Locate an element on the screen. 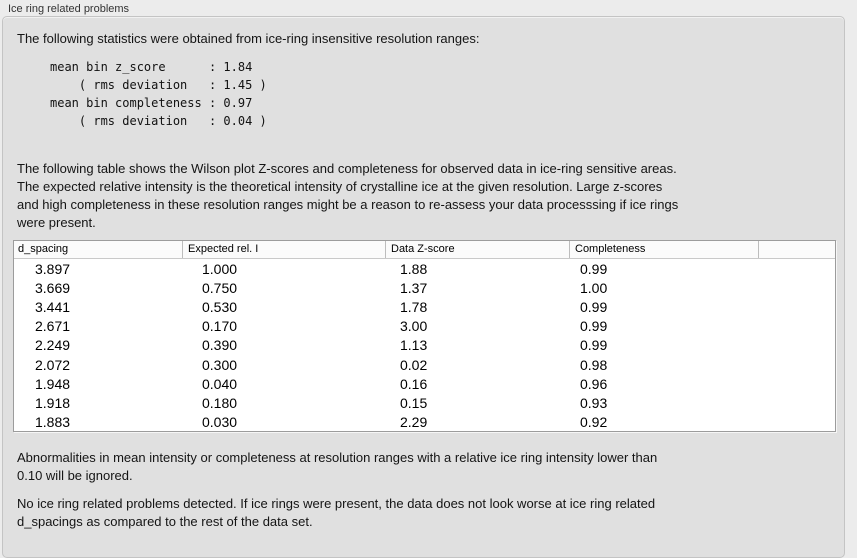 The height and width of the screenshot is (558, 857). column-header-expected-rel-i: Expected rel. I is located at coordinates (284, 249).